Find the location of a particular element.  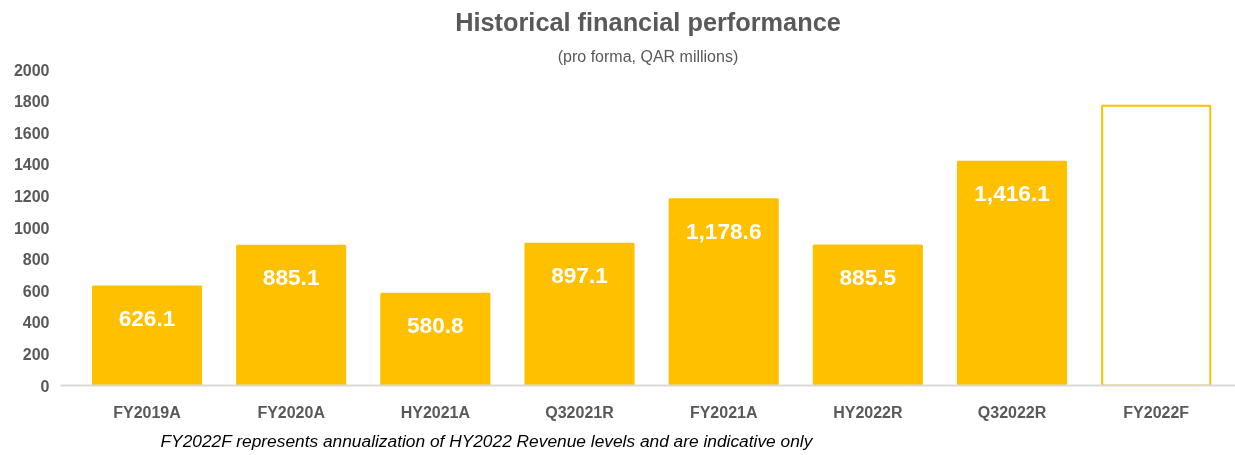

data-label: 885.5 is located at coordinates (868, 277).